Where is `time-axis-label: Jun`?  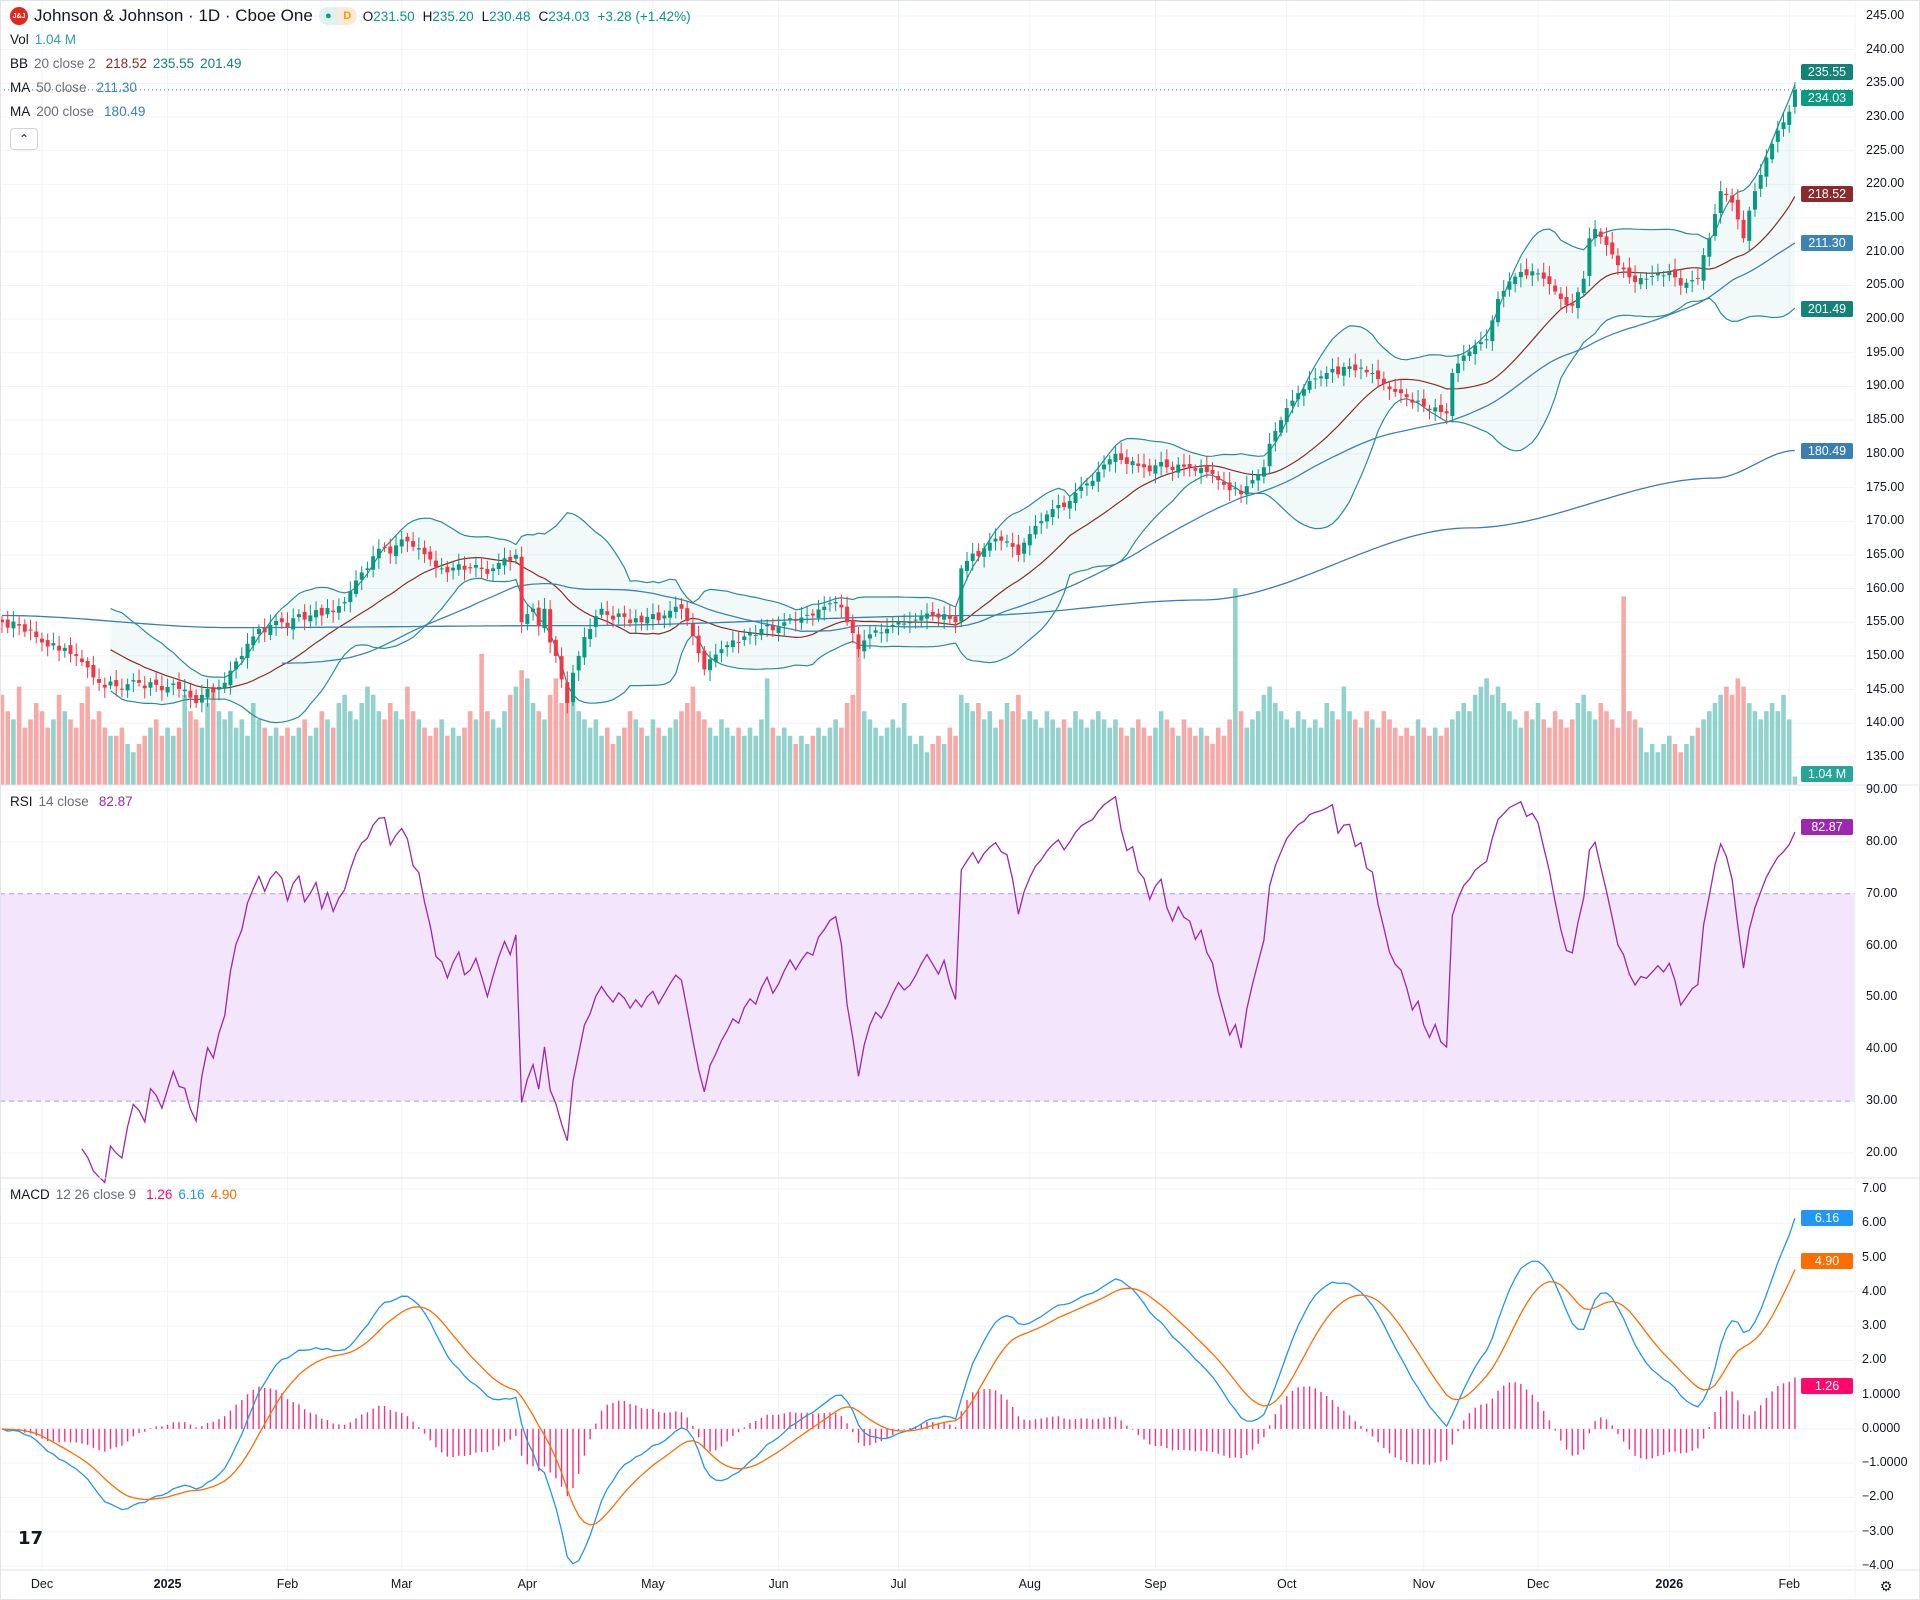 time-axis-label: Jun is located at coordinates (778, 1584).